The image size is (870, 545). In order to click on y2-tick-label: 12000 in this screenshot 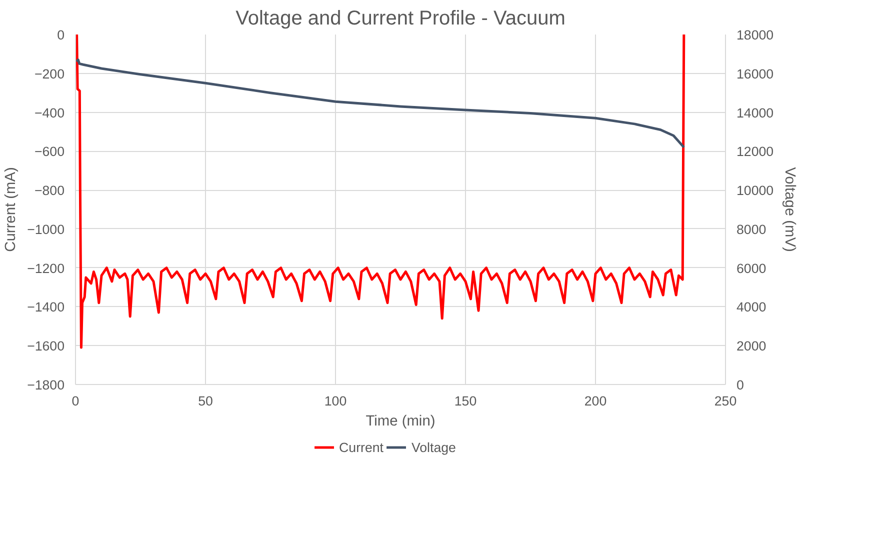, I will do `click(755, 152)`.